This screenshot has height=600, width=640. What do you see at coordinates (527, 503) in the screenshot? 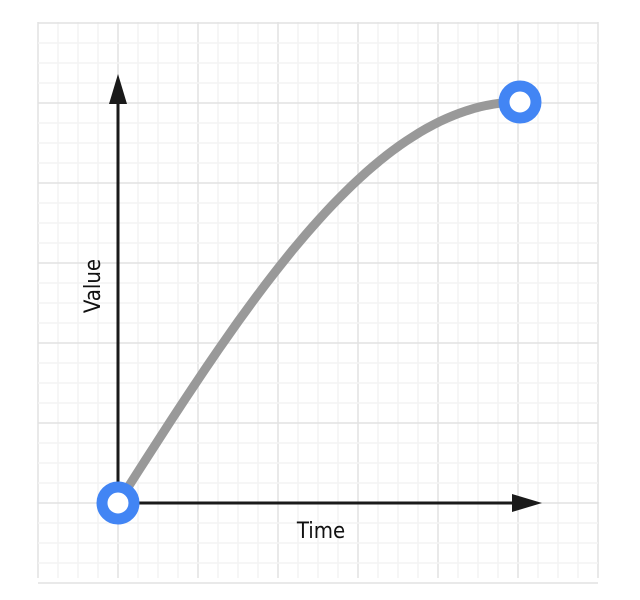
I see `x-axis-arrow-icon` at bounding box center [527, 503].